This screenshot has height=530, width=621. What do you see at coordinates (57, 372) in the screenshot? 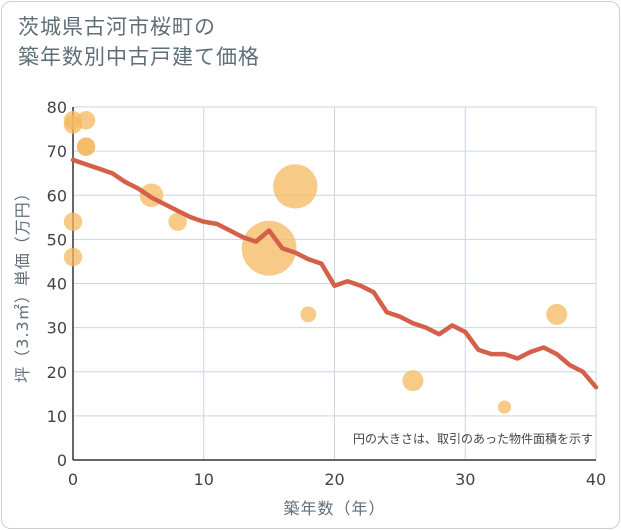
I see `y-tick-label: 20` at bounding box center [57, 372].